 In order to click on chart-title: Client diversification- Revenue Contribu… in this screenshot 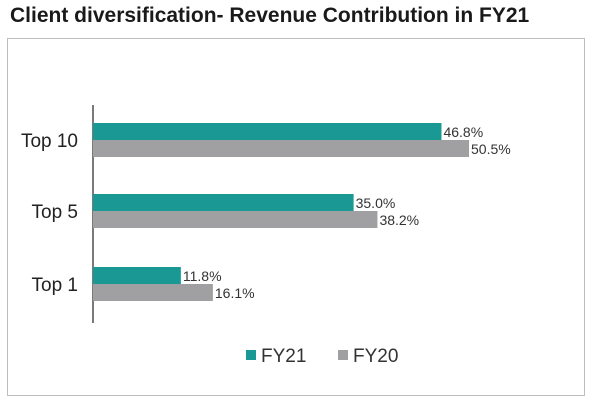, I will do `click(270, 15)`.